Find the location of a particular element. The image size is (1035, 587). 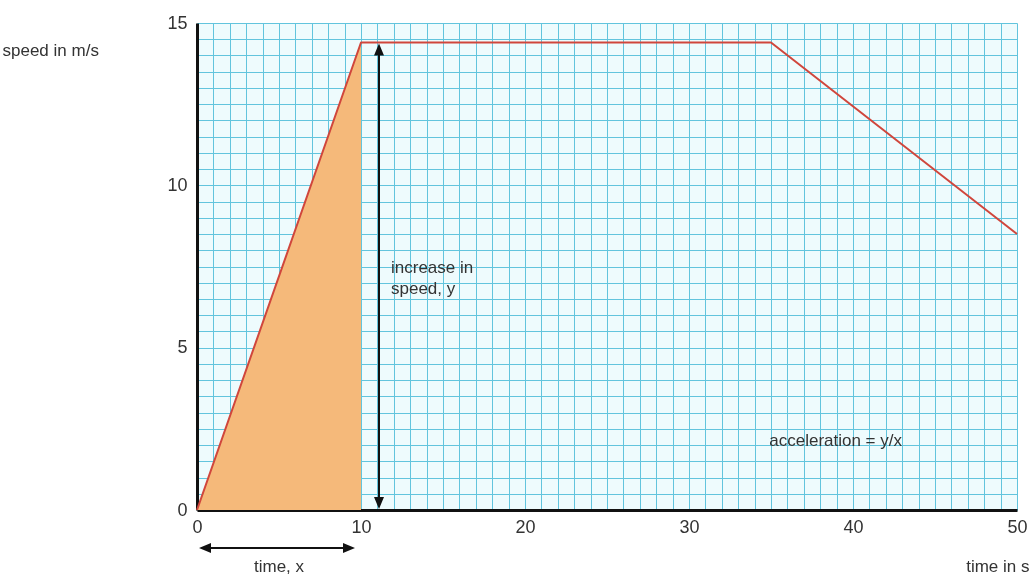

x-tick-label: 10 is located at coordinates (361, 526).